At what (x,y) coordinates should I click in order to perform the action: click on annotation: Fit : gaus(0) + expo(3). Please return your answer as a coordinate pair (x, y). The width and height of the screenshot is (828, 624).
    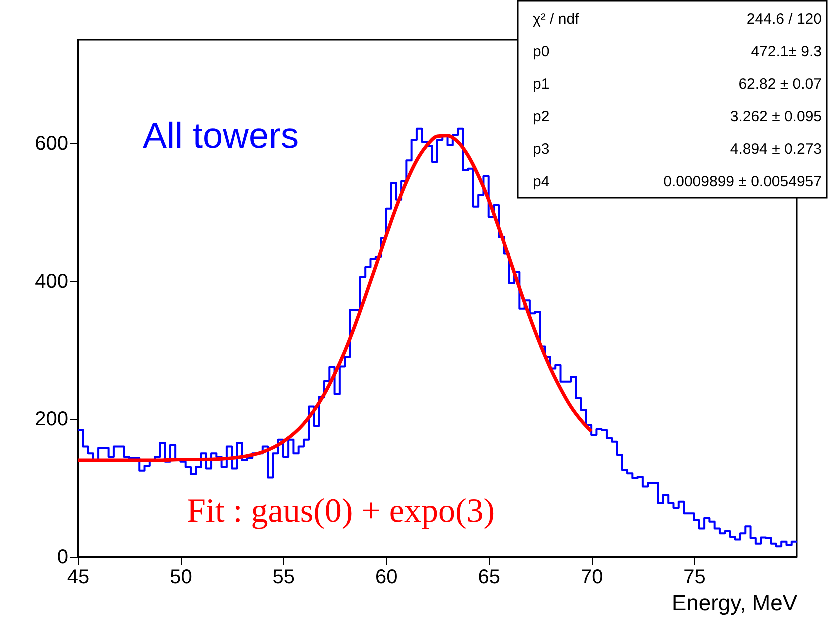
    Looking at the image, I should click on (341, 511).